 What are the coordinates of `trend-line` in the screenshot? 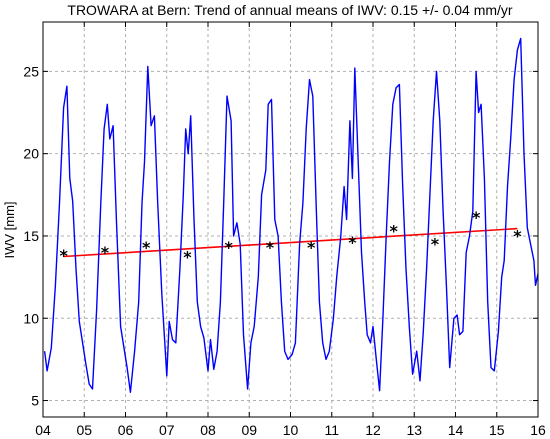 It's located at (290, 242).